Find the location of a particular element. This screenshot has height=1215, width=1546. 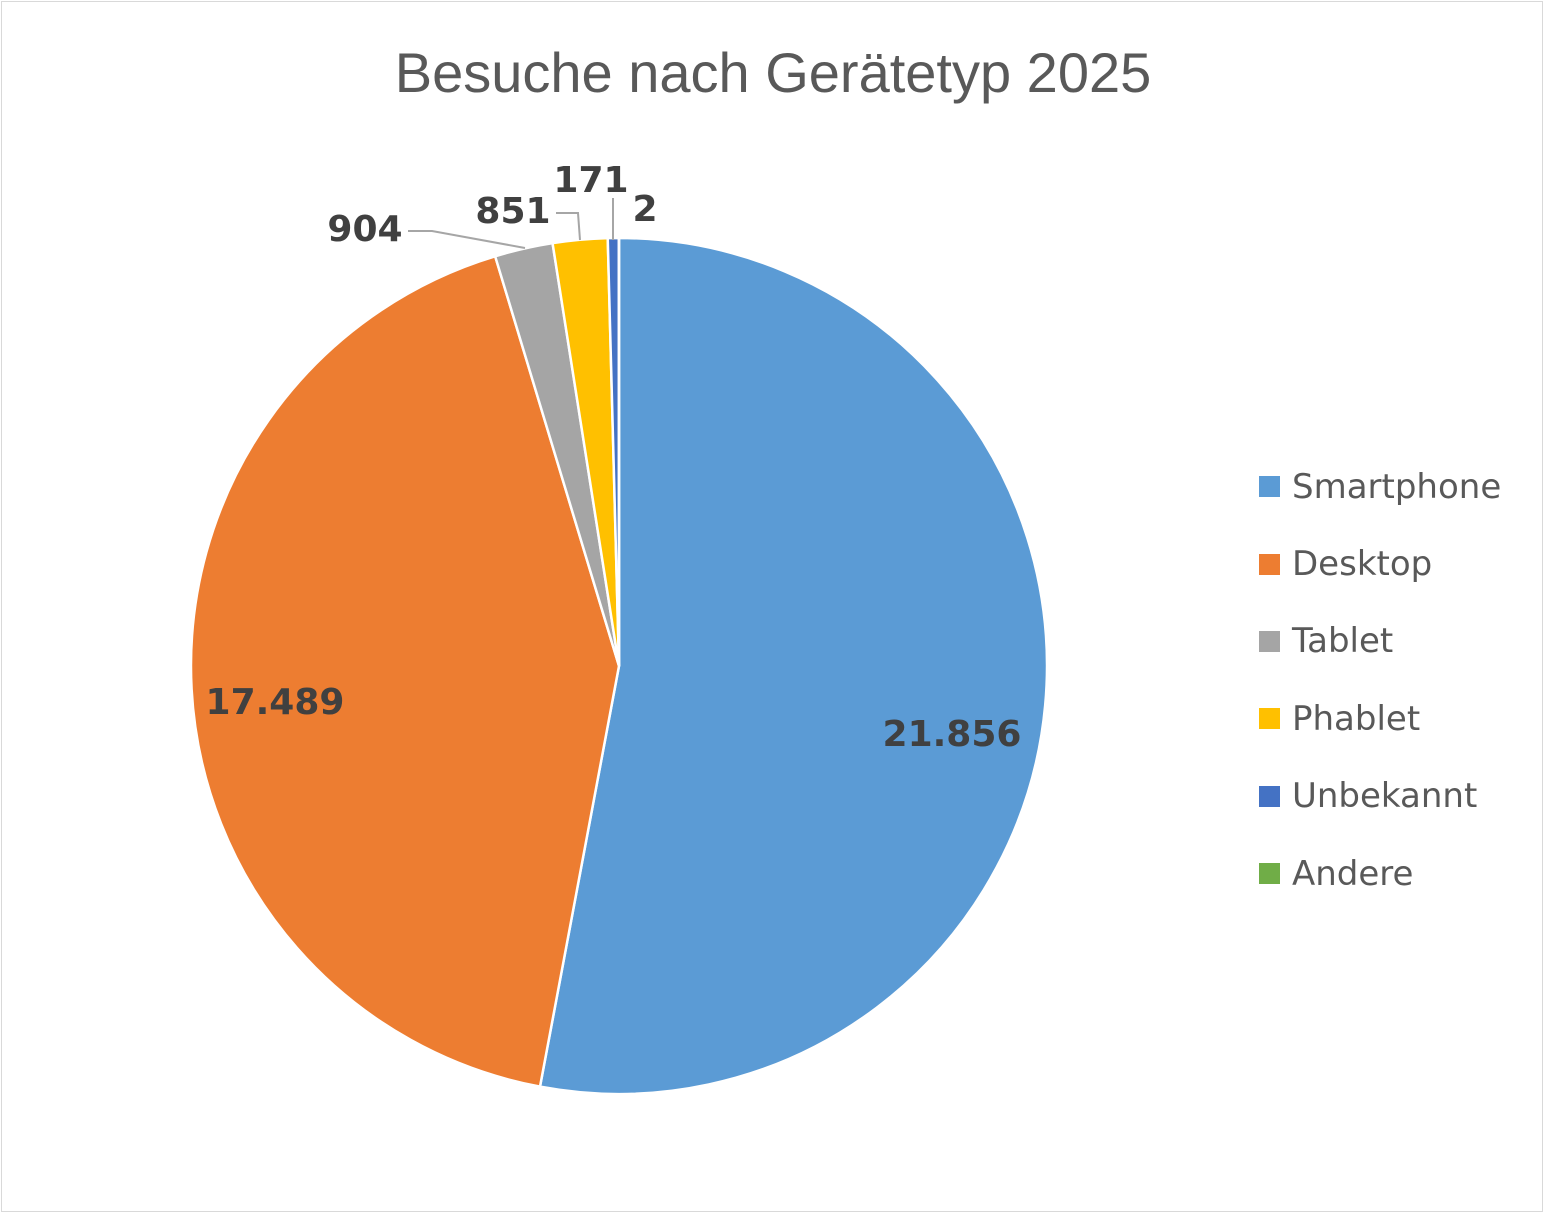

legend-item-smartphone: Smartphone is located at coordinates (1380, 486).